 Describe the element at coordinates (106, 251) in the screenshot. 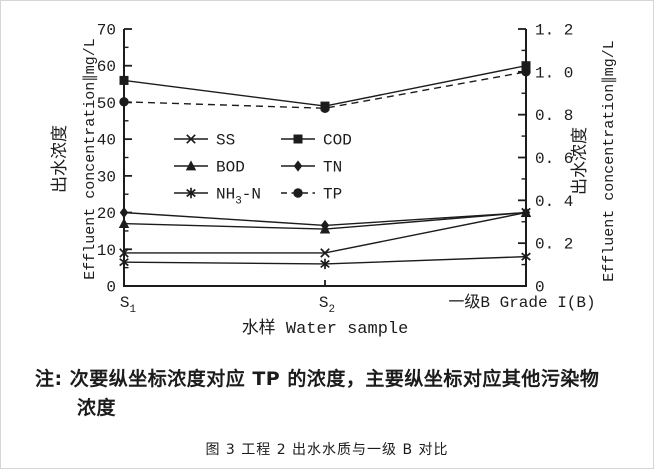

I see `y-left-tick-label: 10` at that location.